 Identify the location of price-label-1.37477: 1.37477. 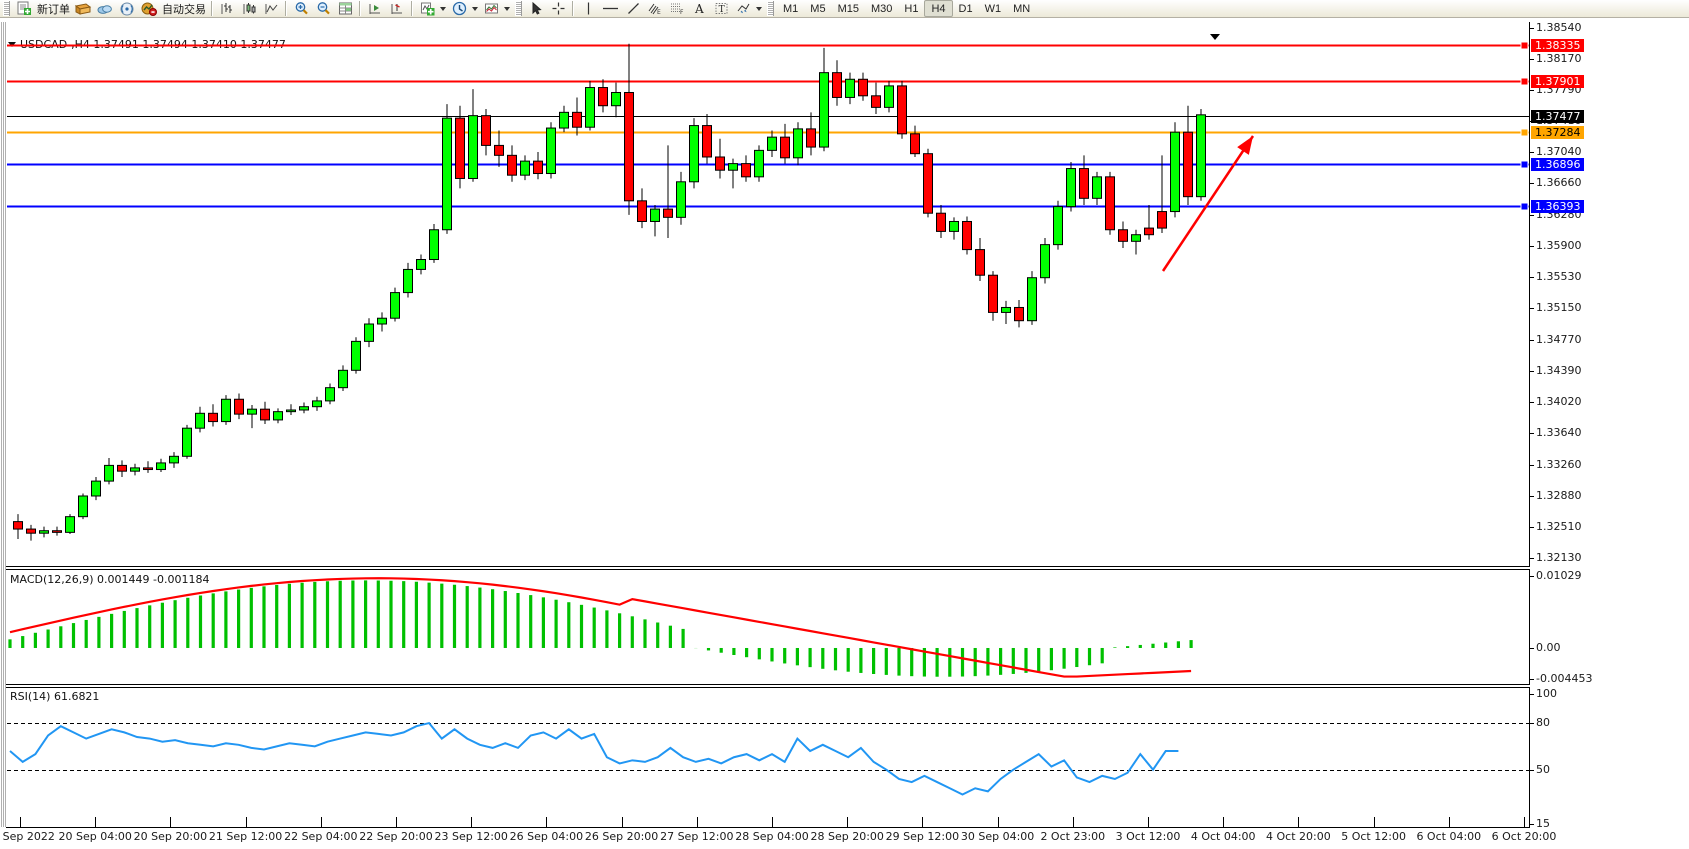
(1557, 116).